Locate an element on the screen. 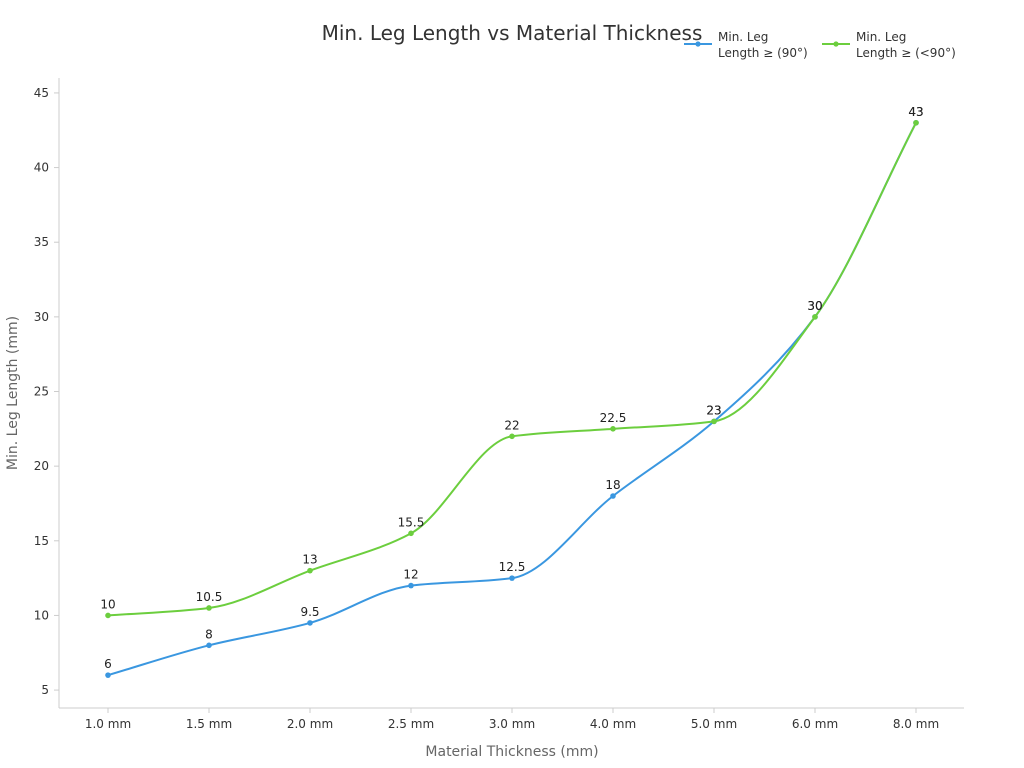  y-tick-label: 20 is located at coordinates (41, 466).